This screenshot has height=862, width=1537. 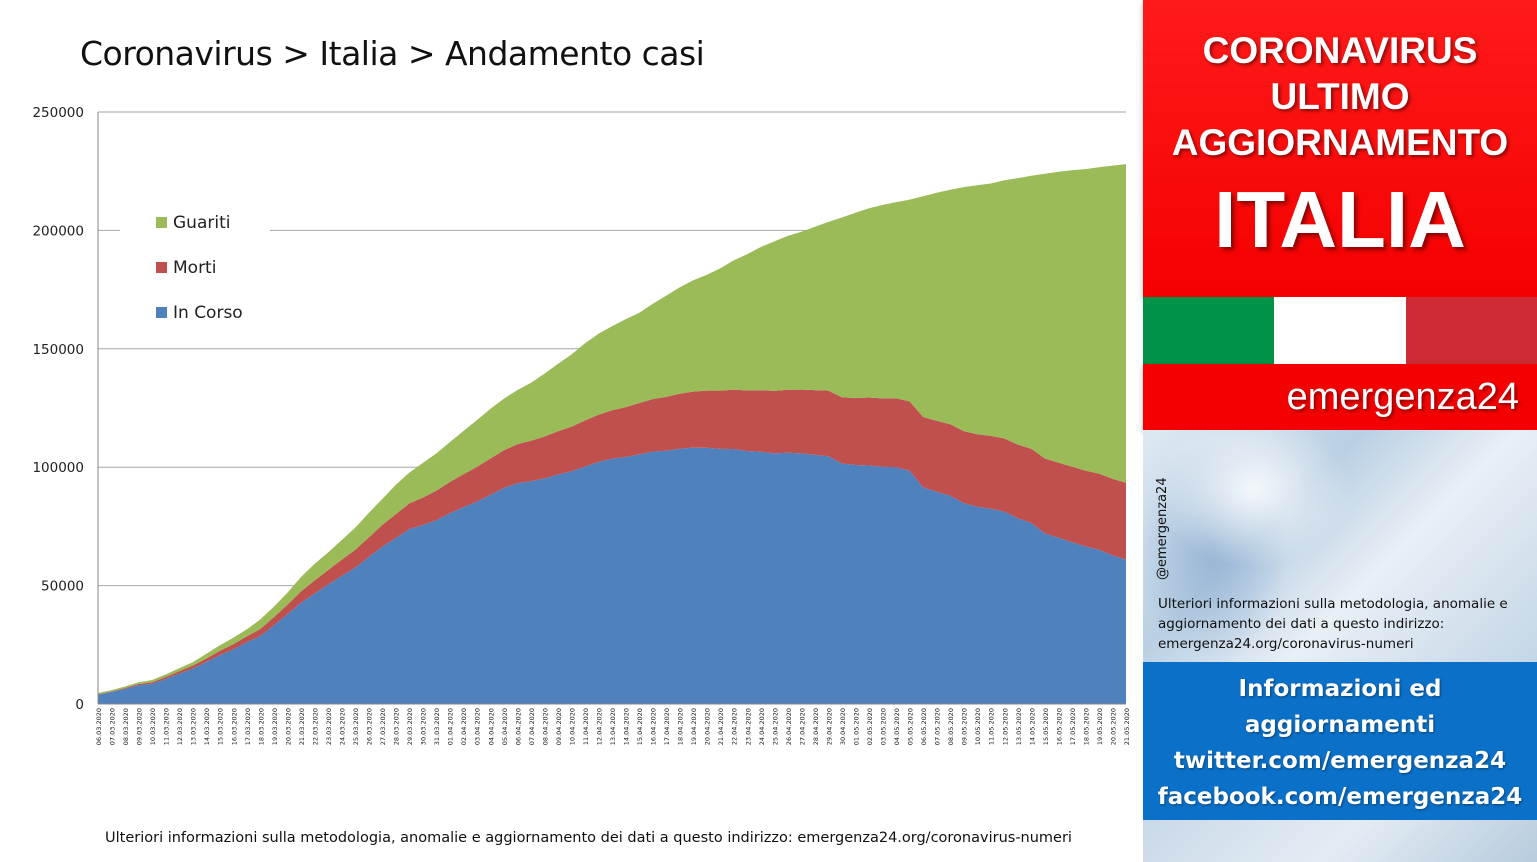 I want to click on x-tick-label: 07.04.2020, so click(x=532, y=726).